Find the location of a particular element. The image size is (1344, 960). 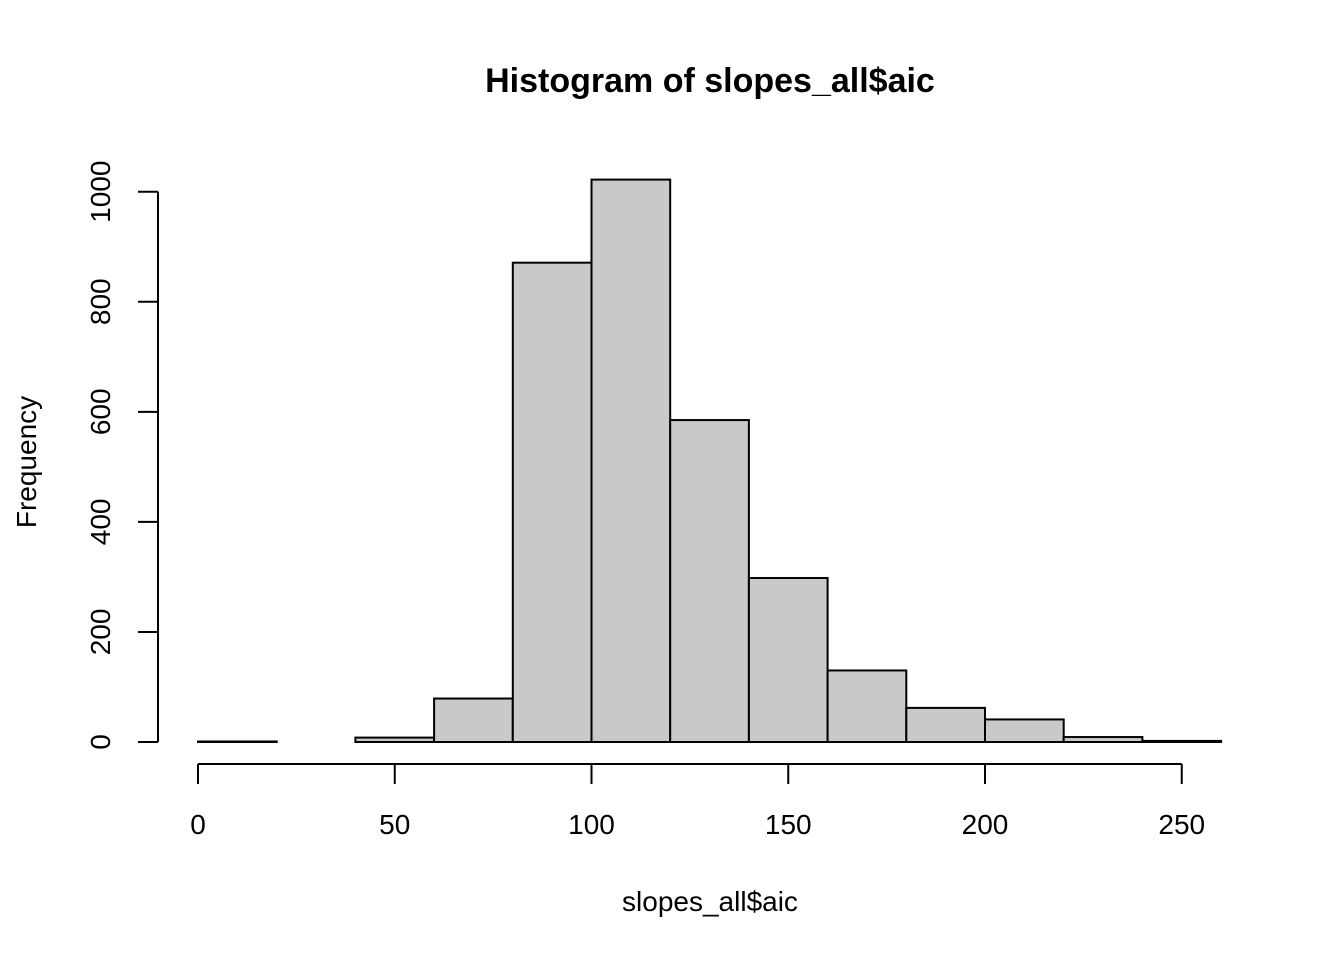

x-tick-label-4: 200 is located at coordinates (985, 824).